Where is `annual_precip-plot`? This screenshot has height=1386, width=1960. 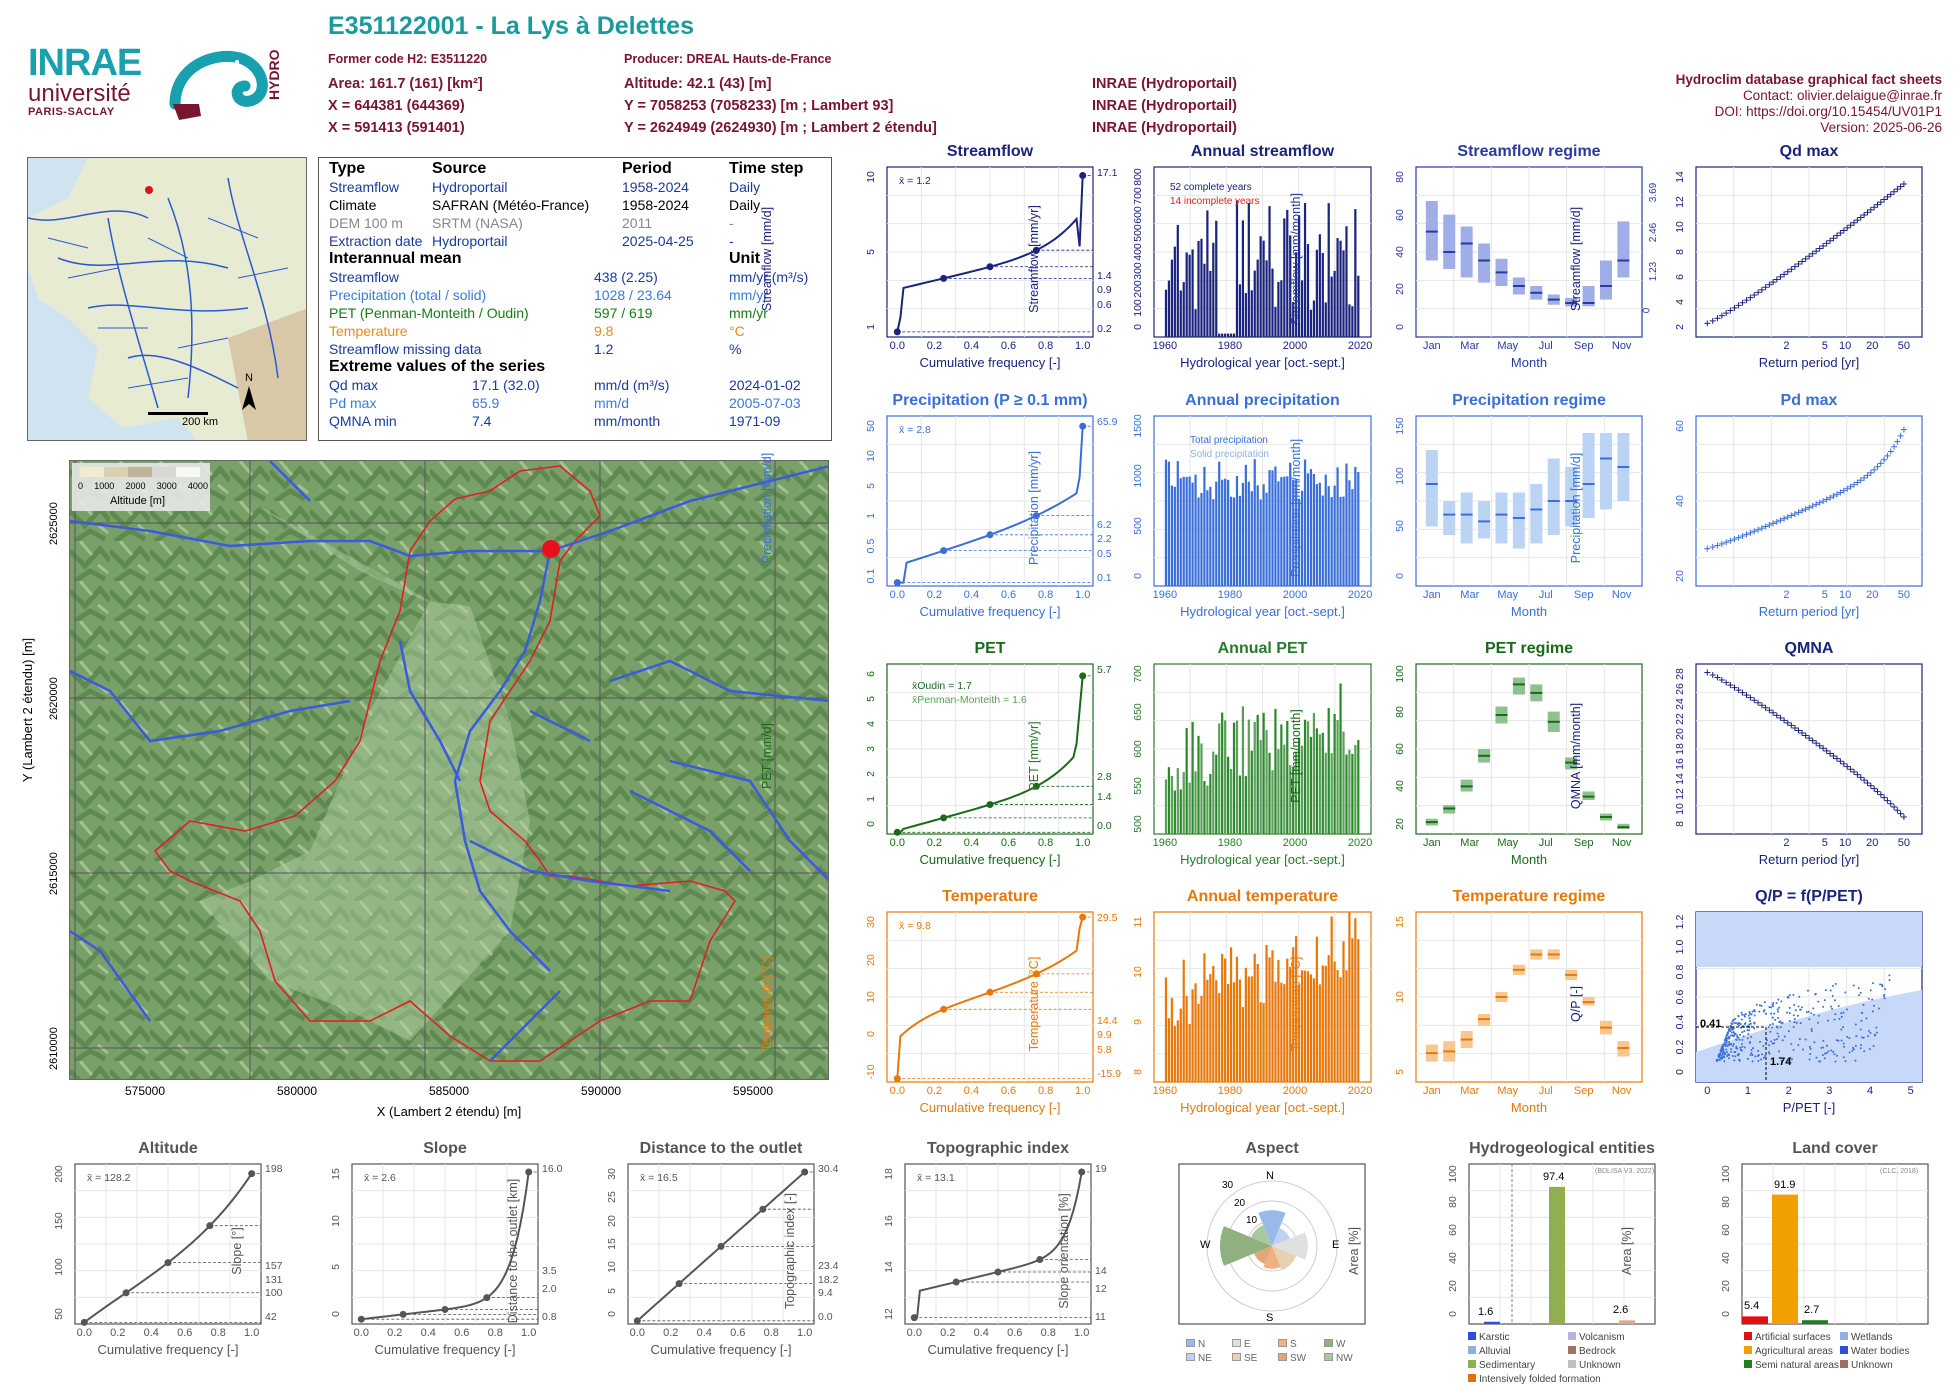 annual_precip-plot is located at coordinates (1262, 501).